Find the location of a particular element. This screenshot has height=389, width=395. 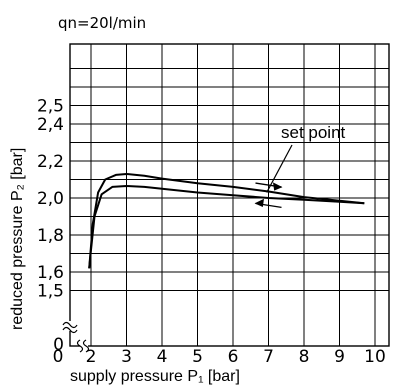

x-break-gap is located at coordinates (84, 346).